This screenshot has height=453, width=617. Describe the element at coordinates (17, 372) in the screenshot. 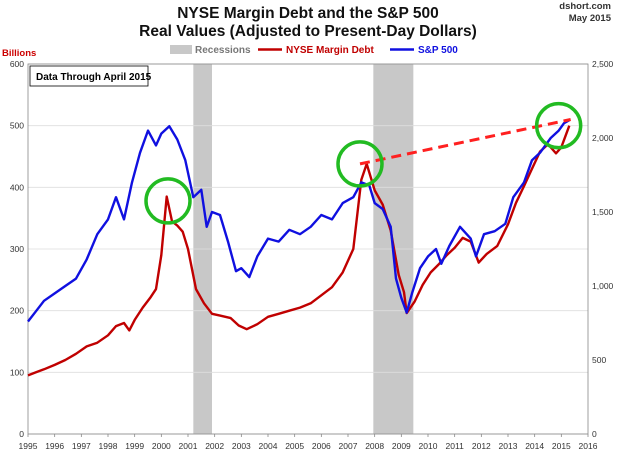

I see `y-left-tick-label: 100` at that location.